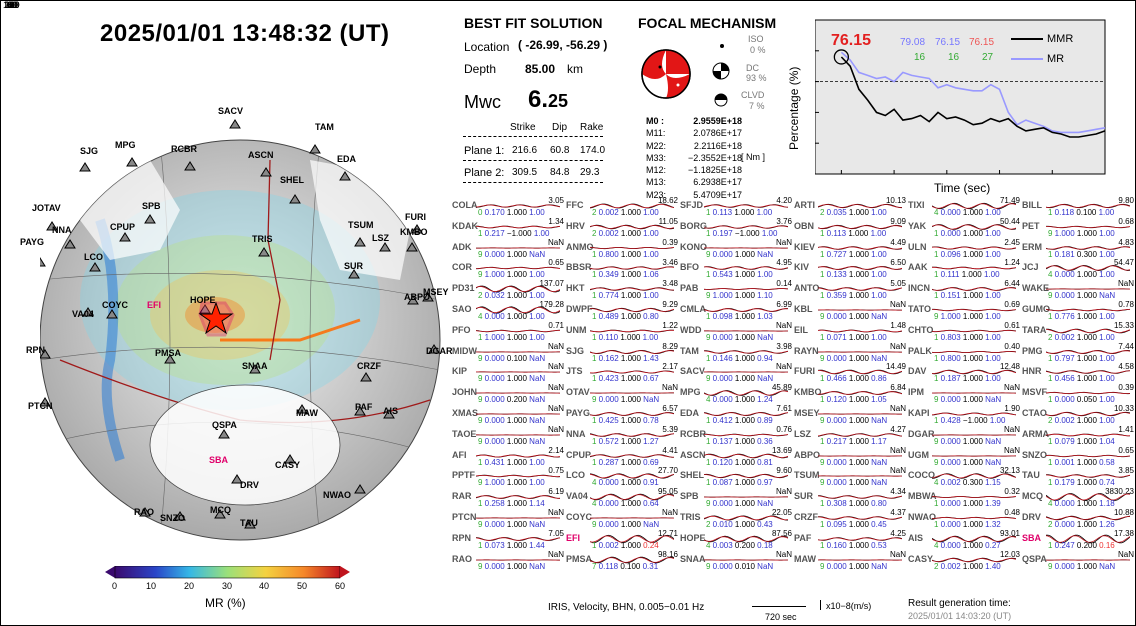  I want to click on station-cell-paf: PAF 4.25 1 0.160 1.000 0.53, so click(850, 539).